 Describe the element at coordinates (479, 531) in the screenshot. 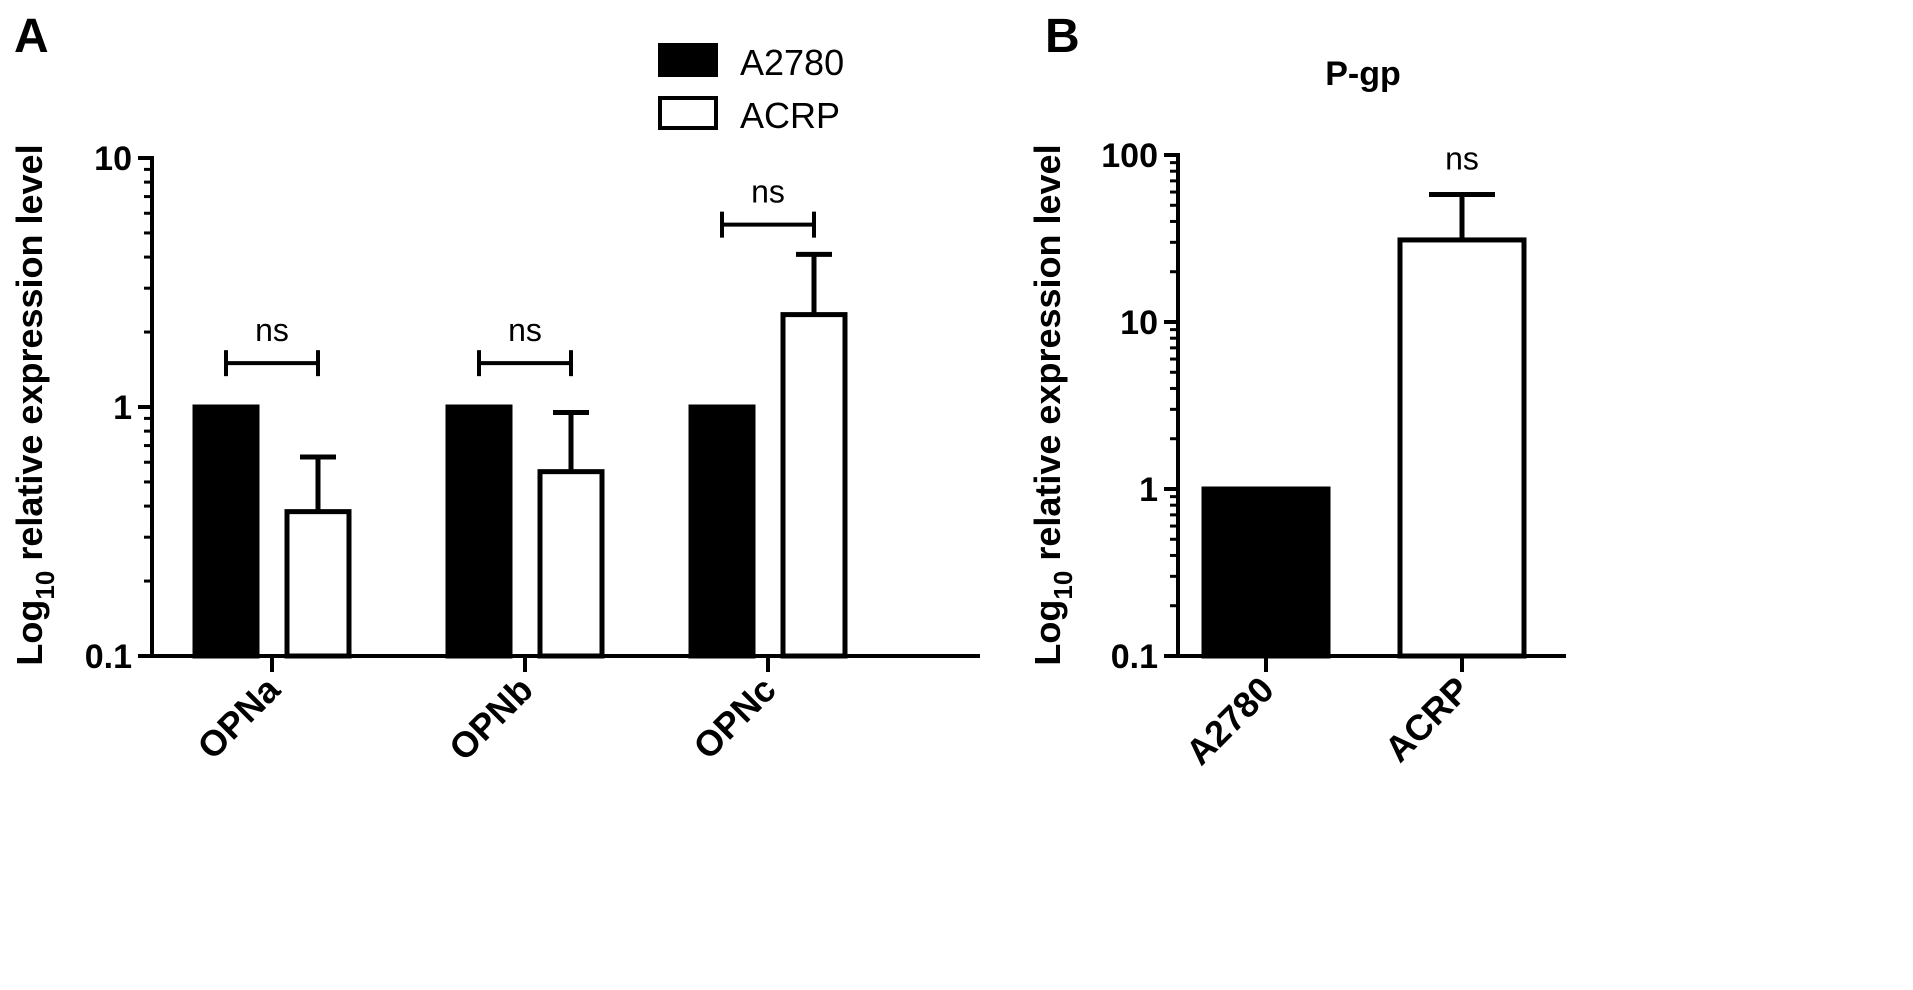

I see `panel-a-bar-a2780-opnb` at that location.